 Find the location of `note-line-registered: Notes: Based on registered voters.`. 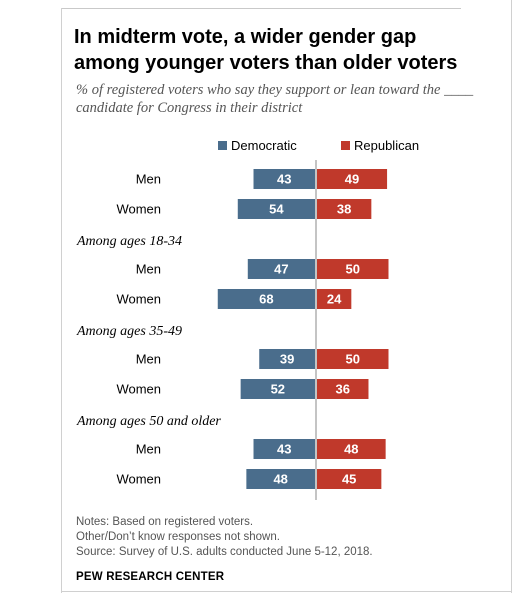

note-line-registered: Notes: Based on registered voters. is located at coordinates (165, 522).